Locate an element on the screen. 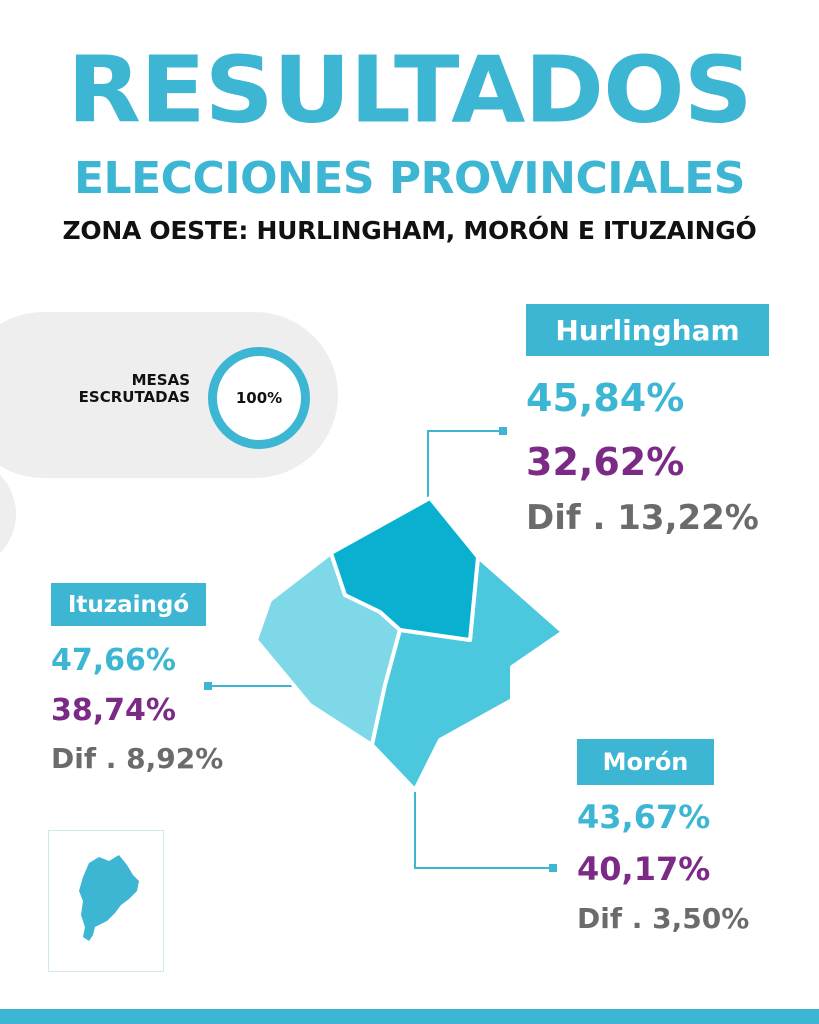  moron-difference: Dif . 3,50% is located at coordinates (663, 918).